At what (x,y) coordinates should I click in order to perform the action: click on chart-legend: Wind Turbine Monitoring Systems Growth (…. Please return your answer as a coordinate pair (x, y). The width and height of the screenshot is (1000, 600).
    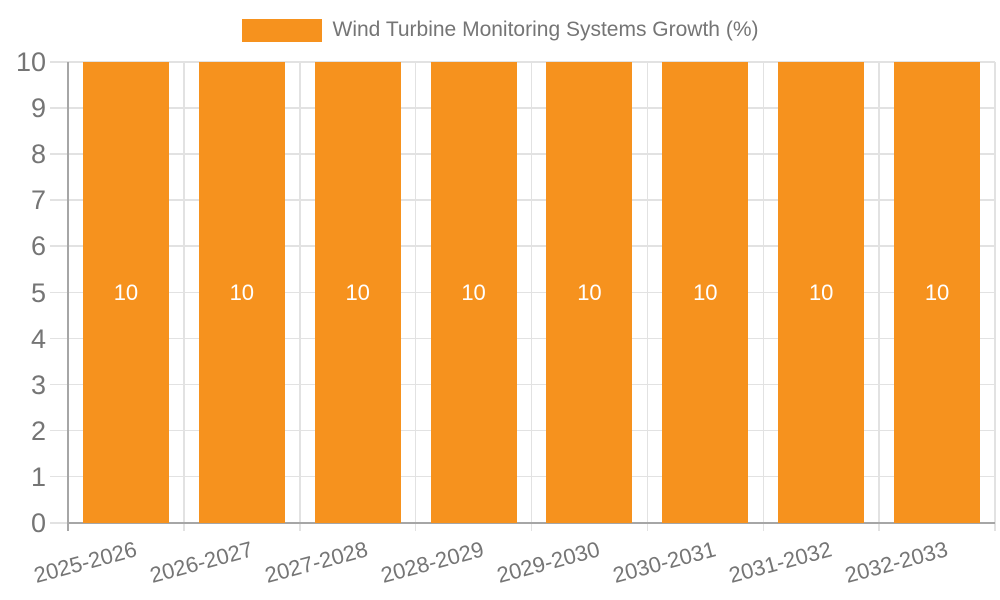
    Looking at the image, I should click on (500, 30).